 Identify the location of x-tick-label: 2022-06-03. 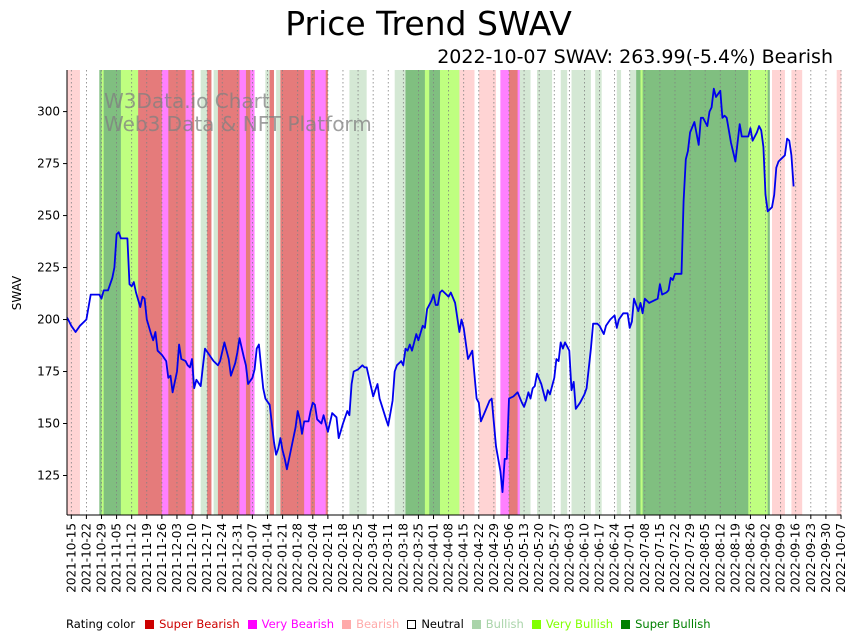
(569, 558).